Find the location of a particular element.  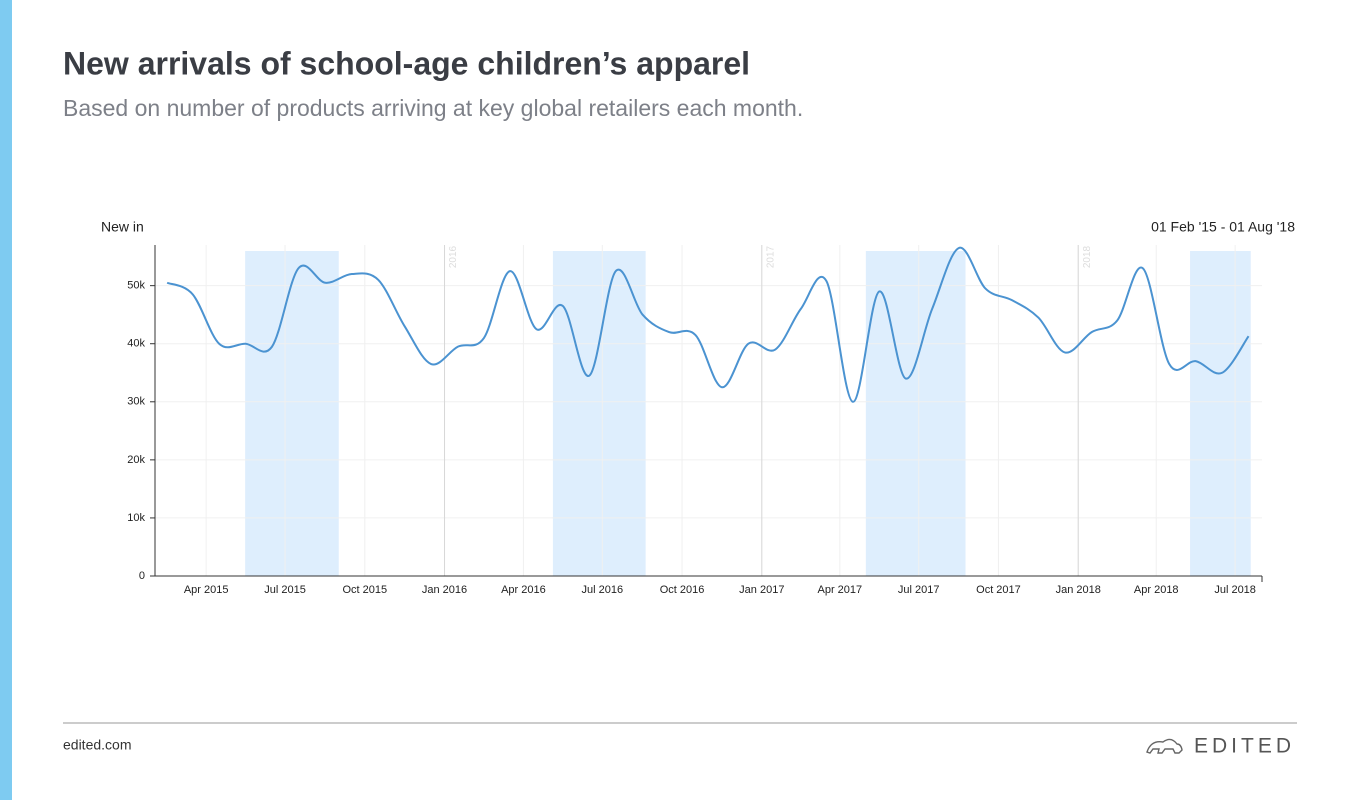

x-tick-label: Jan 2016 is located at coordinates (444, 590).